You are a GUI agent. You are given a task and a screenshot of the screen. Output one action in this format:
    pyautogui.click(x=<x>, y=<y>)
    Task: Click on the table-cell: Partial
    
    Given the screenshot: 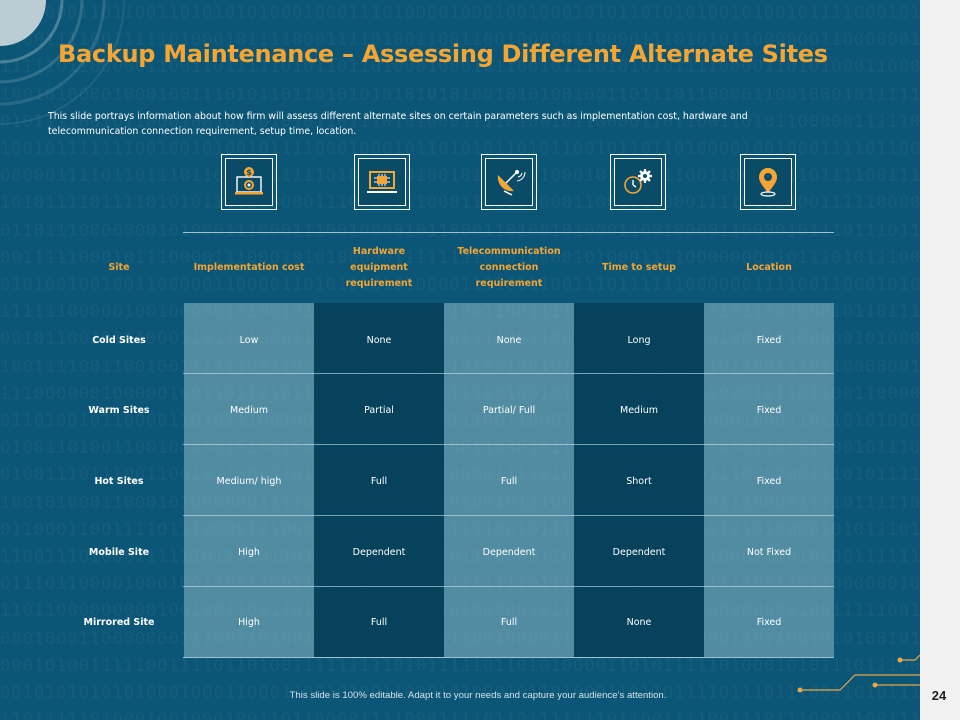 What is the action you would take?
    pyautogui.click(x=379, y=410)
    